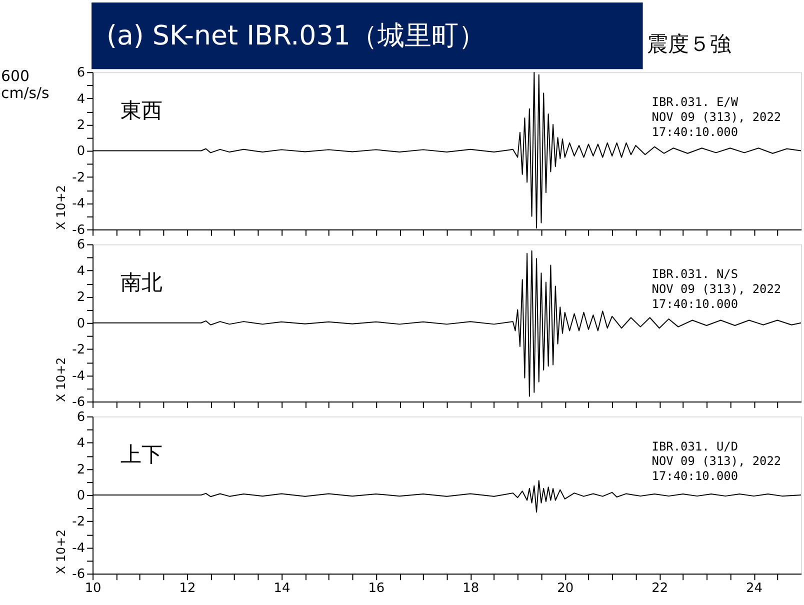 This screenshot has height=605, width=804. I want to click on text: 震度５強, so click(688, 44).